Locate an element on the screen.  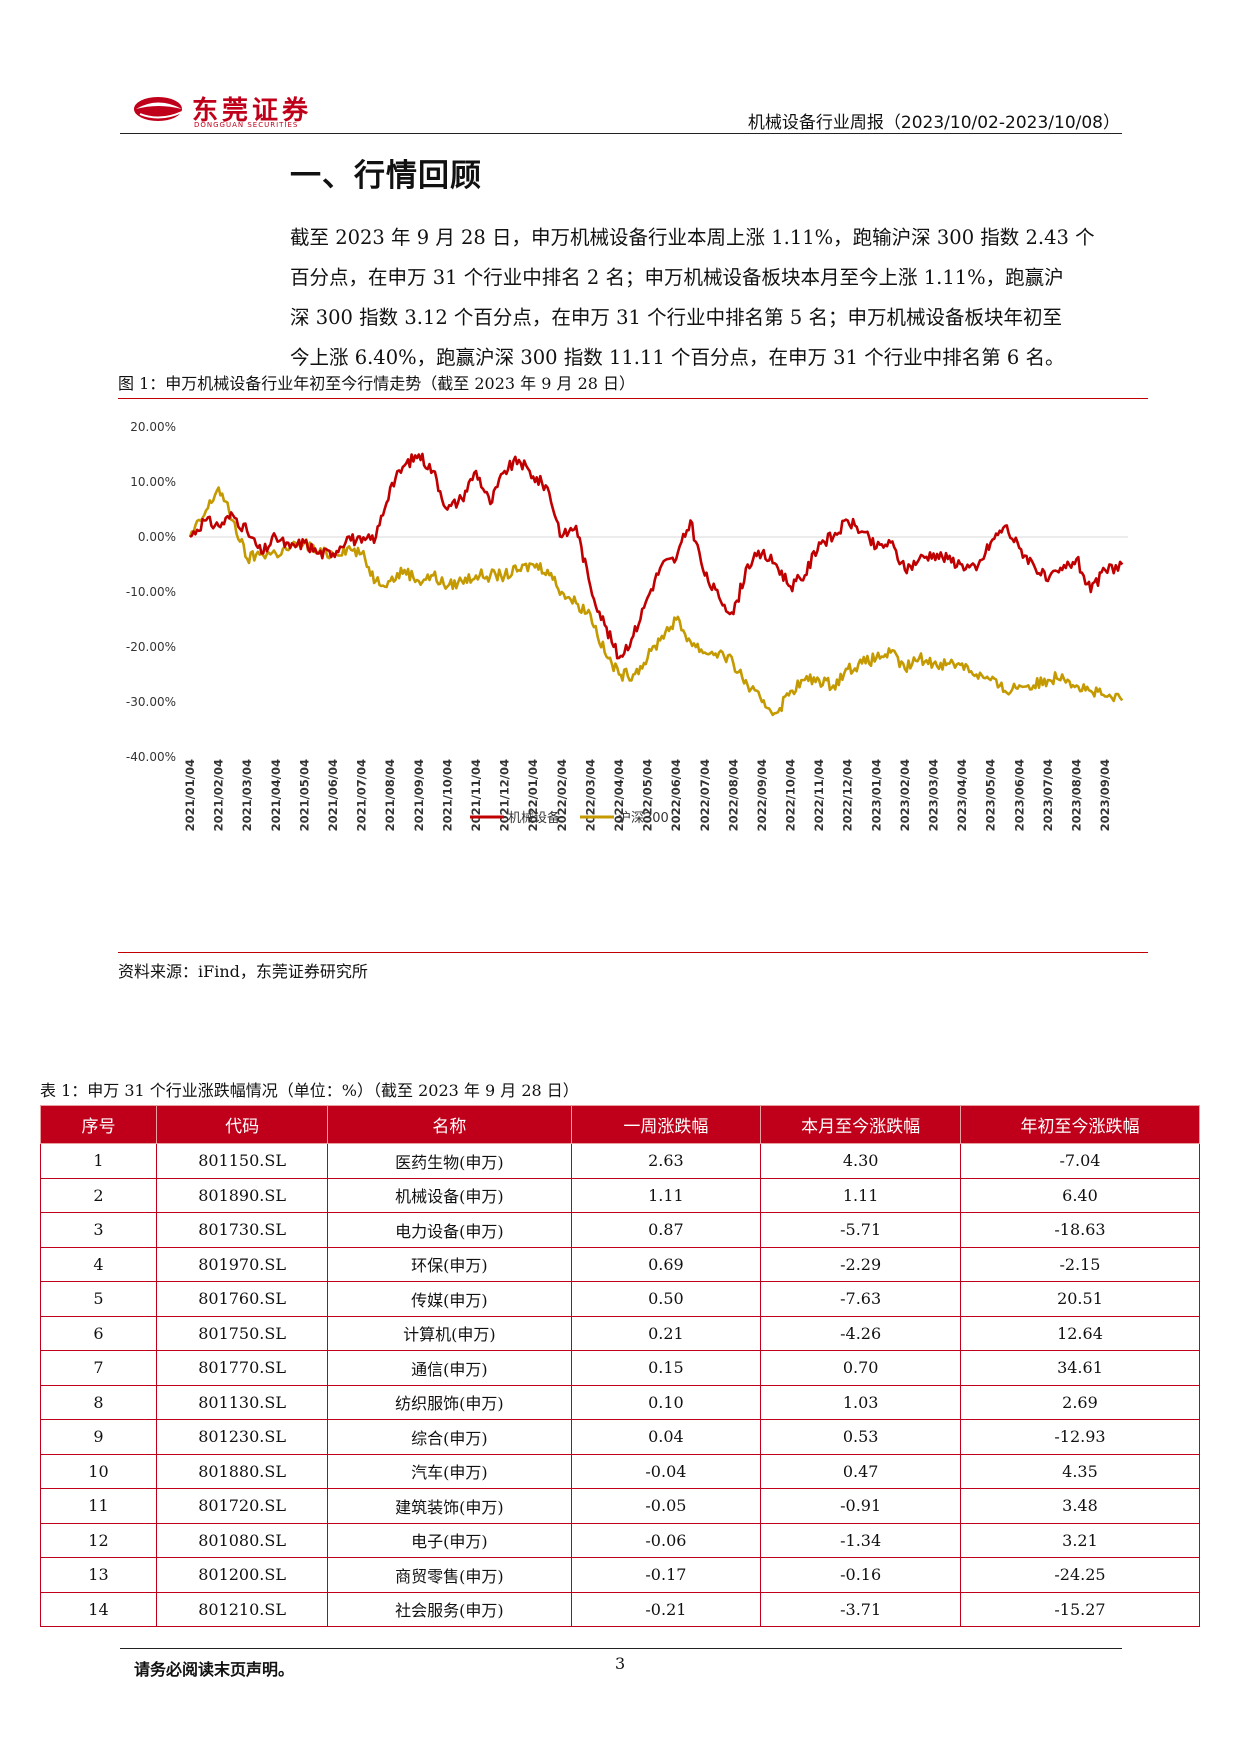
x-tick-label: 2023/04/04 is located at coordinates (962, 795).